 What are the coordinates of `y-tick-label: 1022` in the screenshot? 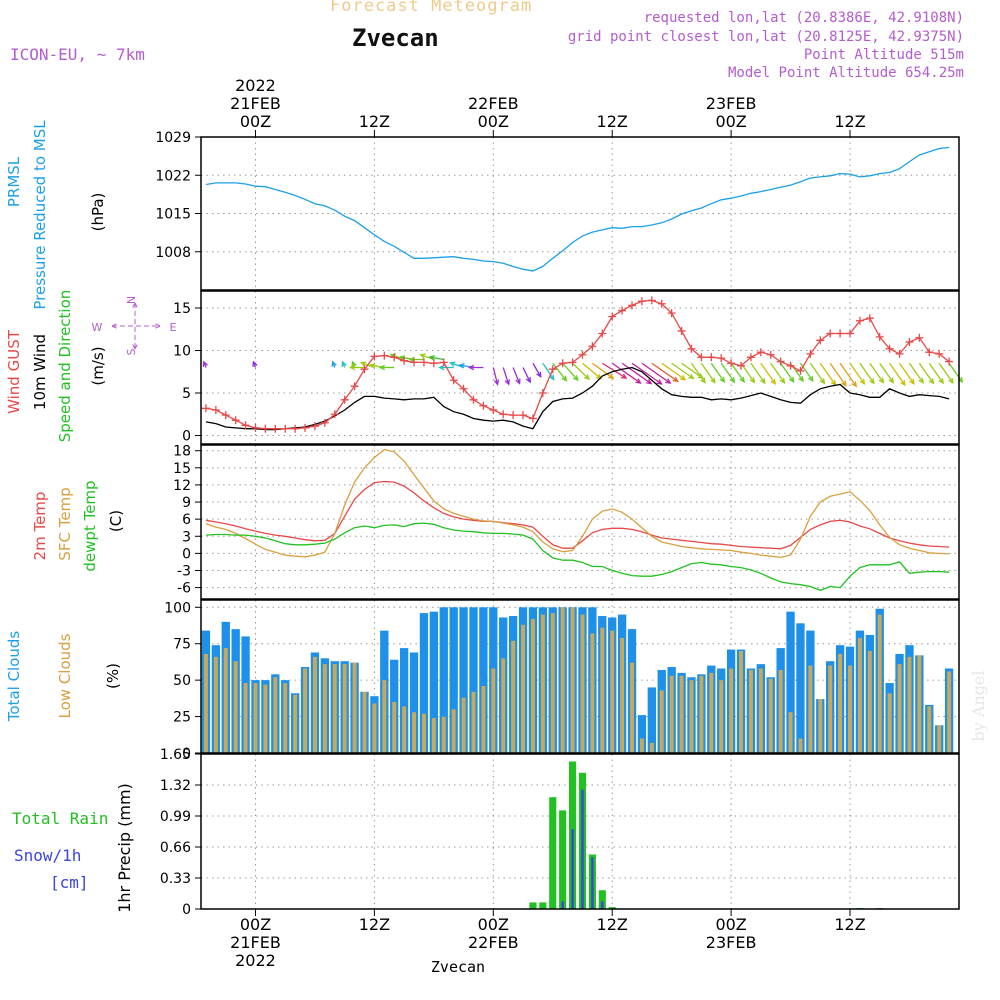 It's located at (173, 176).